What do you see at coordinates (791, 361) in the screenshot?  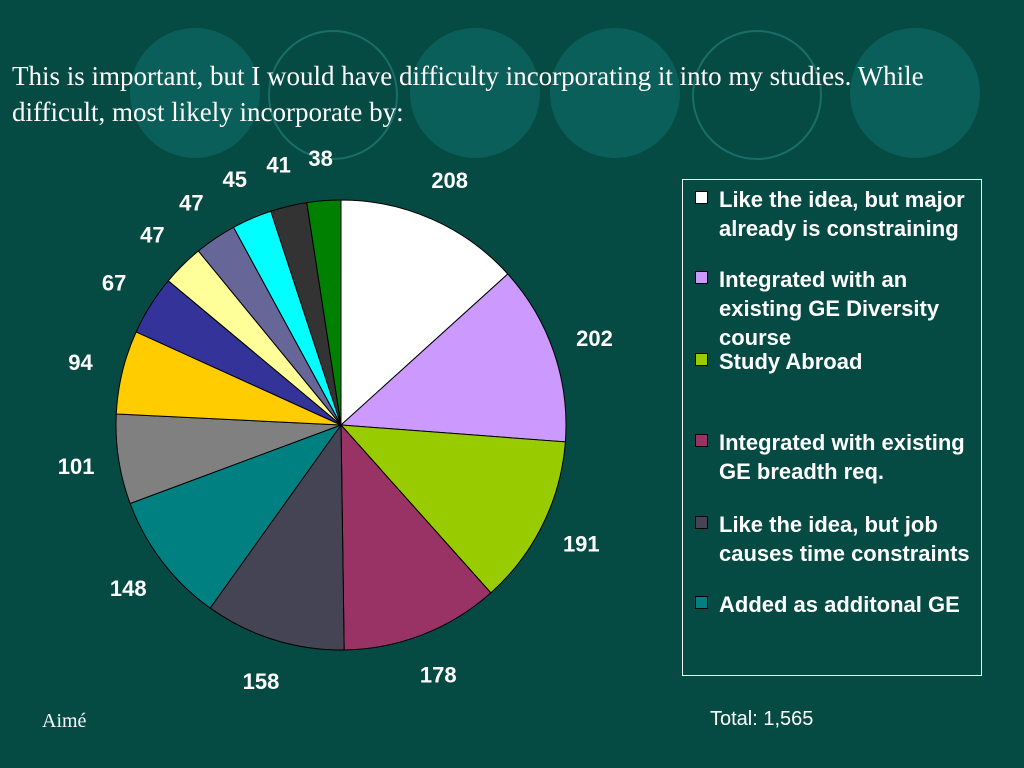 I see `legend-label: Study Abroad` at bounding box center [791, 361].